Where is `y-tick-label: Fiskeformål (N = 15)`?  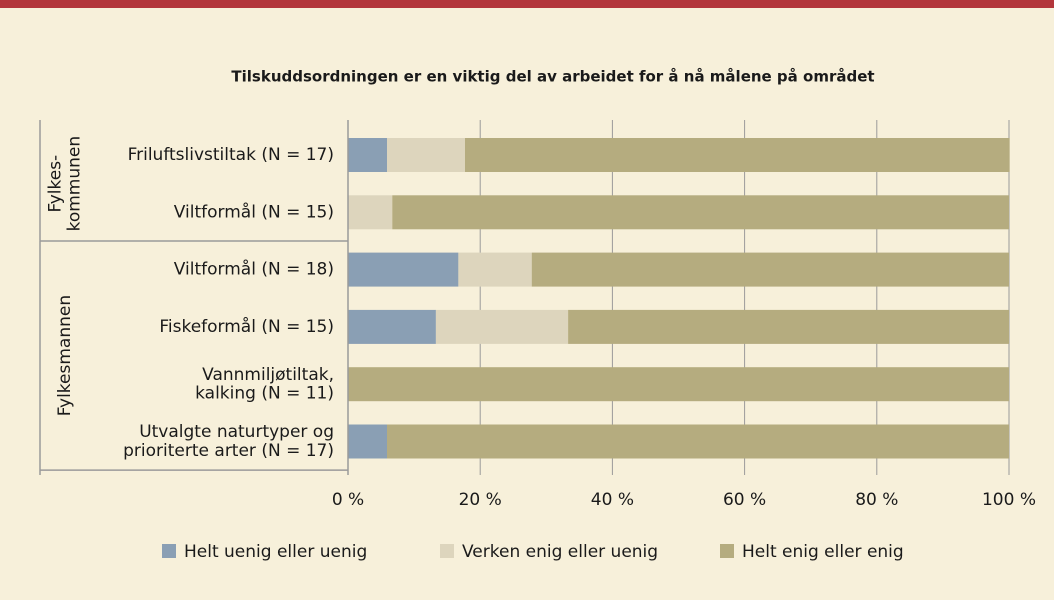 y-tick-label: Fiskeformål (N = 15) is located at coordinates (246, 326).